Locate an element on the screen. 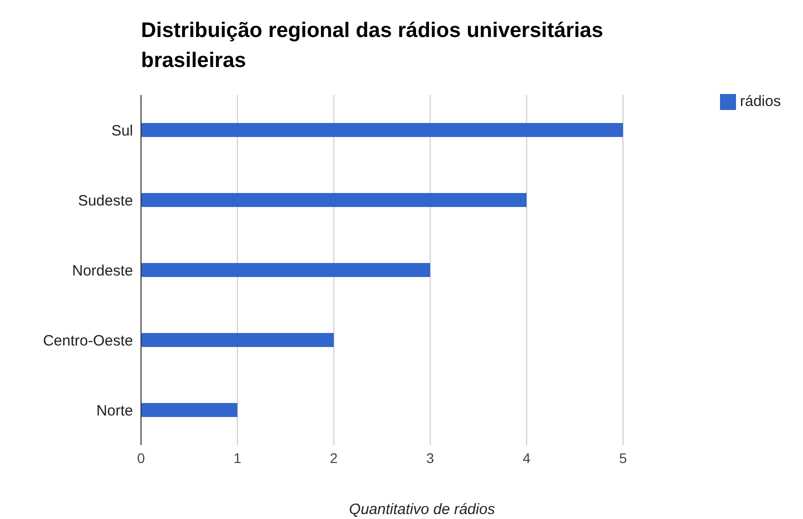  x-axis-title: Quantitativo de rádios is located at coordinates (422, 509).